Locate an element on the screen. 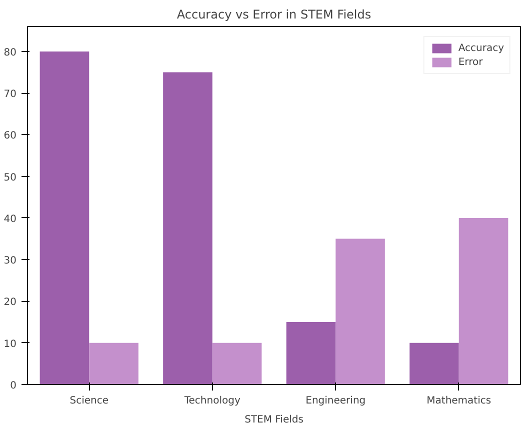  x-axis-title: STEM Fields is located at coordinates (274, 420).